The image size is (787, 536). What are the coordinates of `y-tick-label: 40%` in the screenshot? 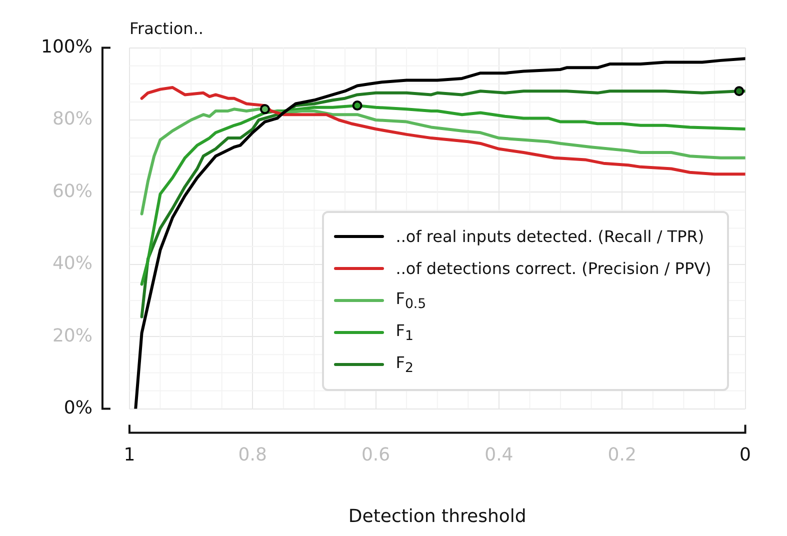 It's located at (72, 263).